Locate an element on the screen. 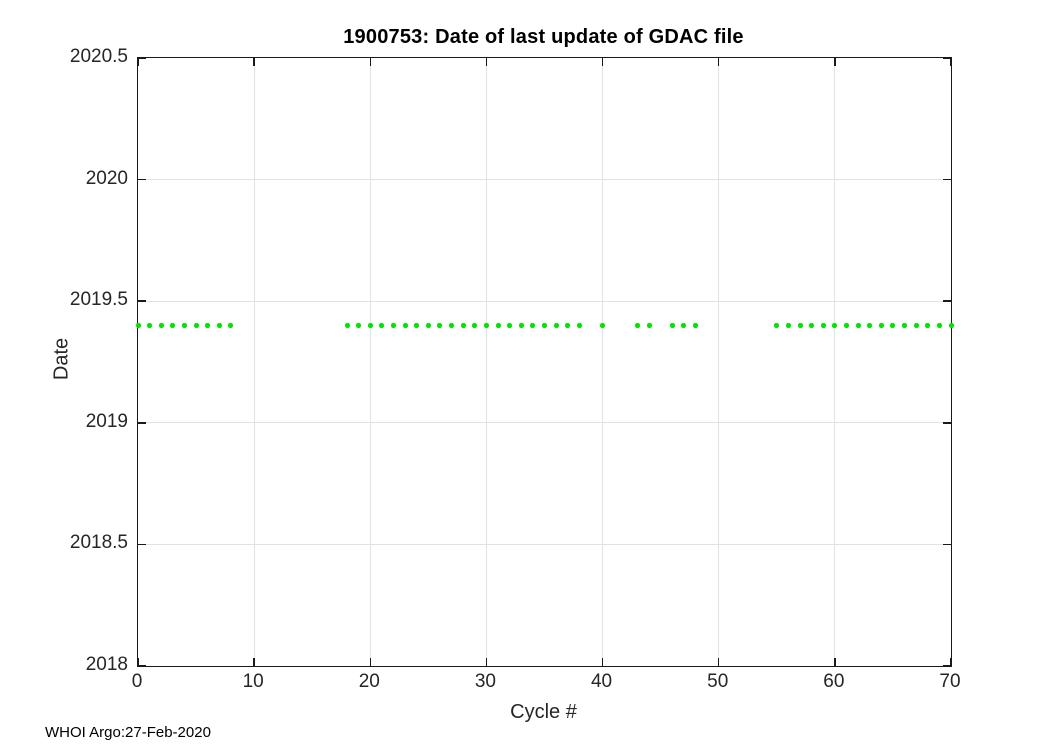 This screenshot has height=750, width=1050. x-axis-label: Cycle # is located at coordinates (543, 712).